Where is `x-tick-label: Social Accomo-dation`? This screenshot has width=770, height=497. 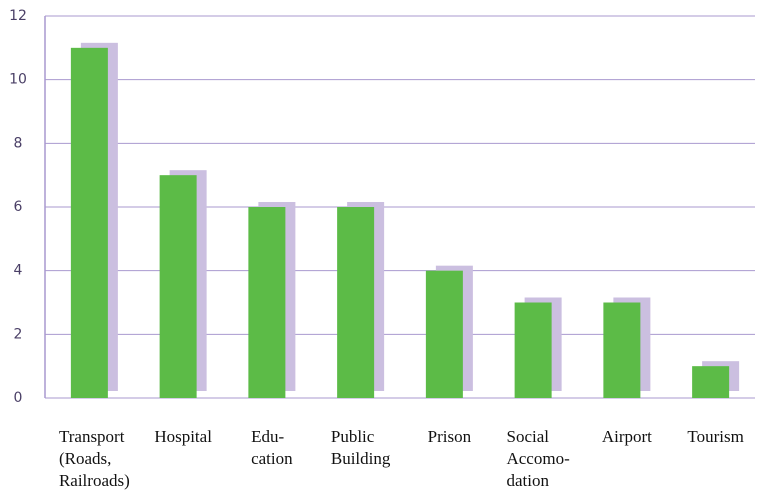 x-tick-label: Social Accomo-dation is located at coordinates (538, 458).